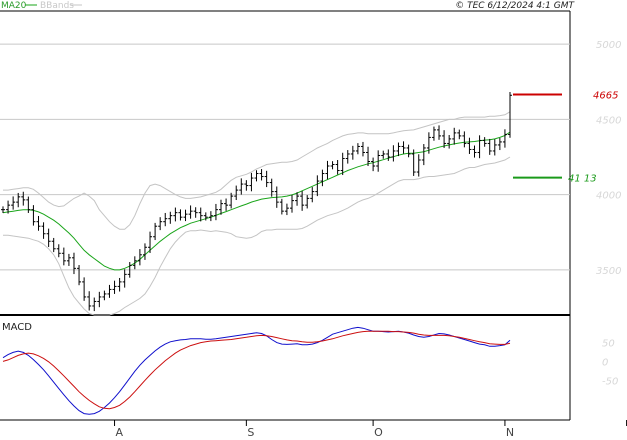  Describe the element at coordinates (565, 138) in the screenshot. I see `price-levels: 4665 41 13` at that location.